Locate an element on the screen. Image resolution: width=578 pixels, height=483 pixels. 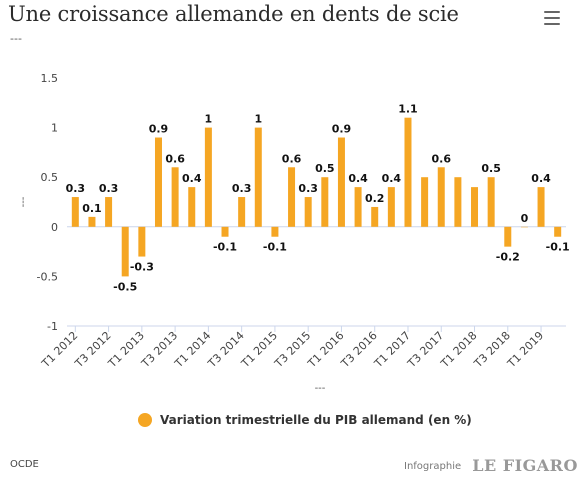
y-axis: -1 -0.5 0 0.5 1 1.5 --- is located at coordinates (38, 202).